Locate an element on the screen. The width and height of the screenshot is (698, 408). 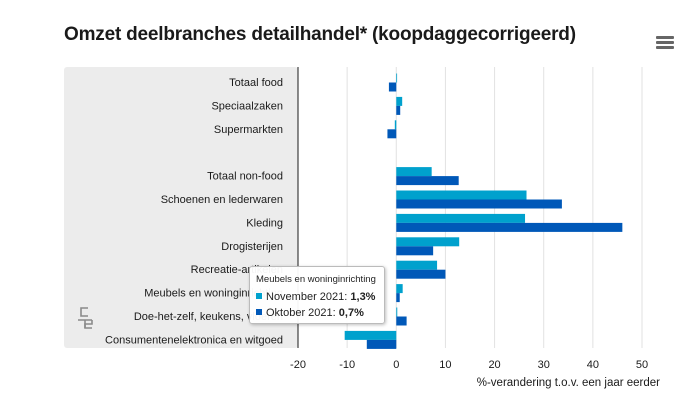
series-marker-november is located at coordinates (259, 296).